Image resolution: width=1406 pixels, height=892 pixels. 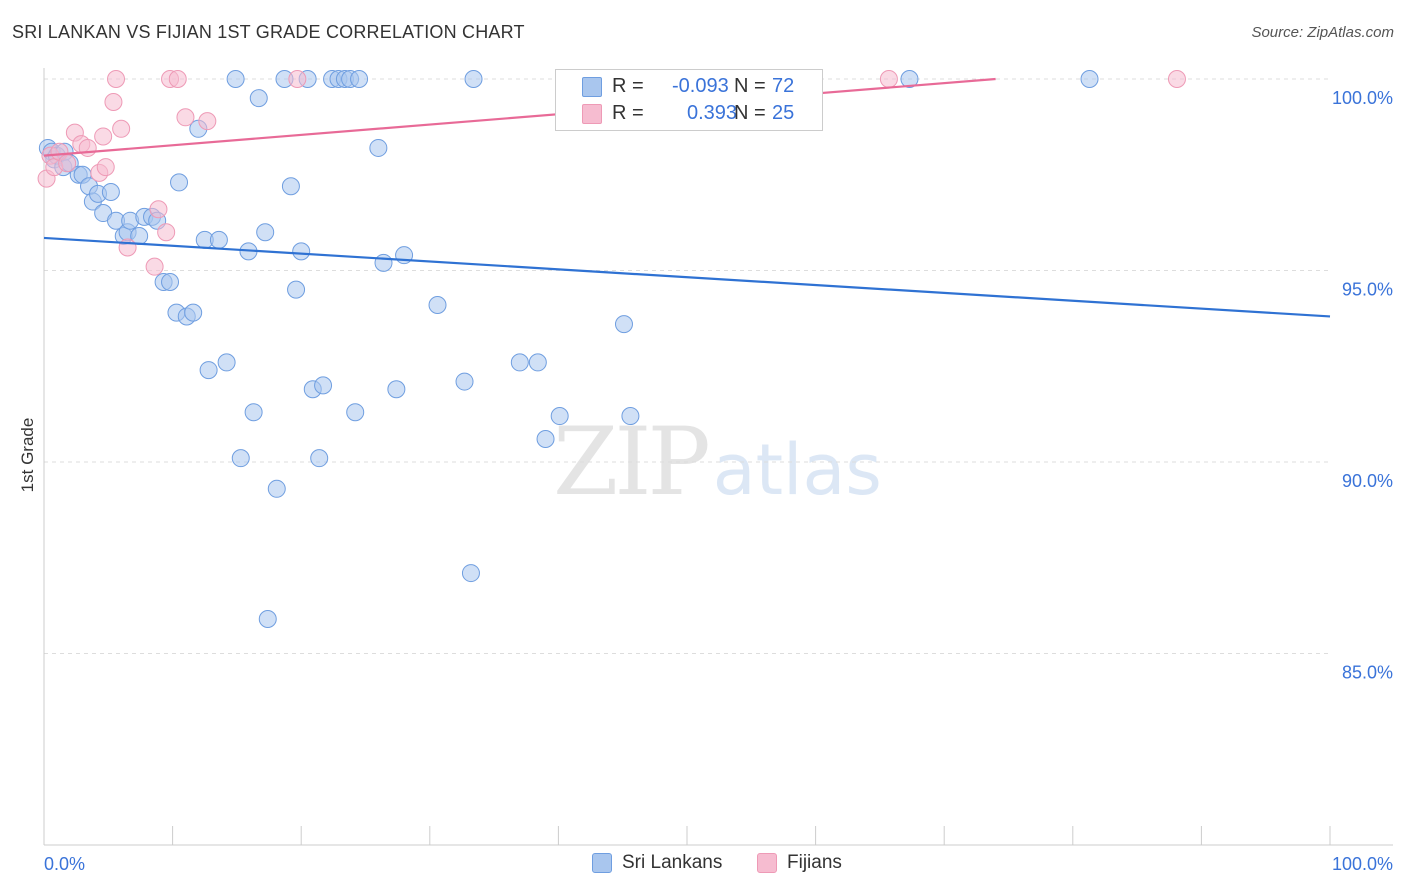 What do you see at coordinates (797, 470) in the screenshot?
I see `watermark-atlas: atlas` at bounding box center [797, 470].